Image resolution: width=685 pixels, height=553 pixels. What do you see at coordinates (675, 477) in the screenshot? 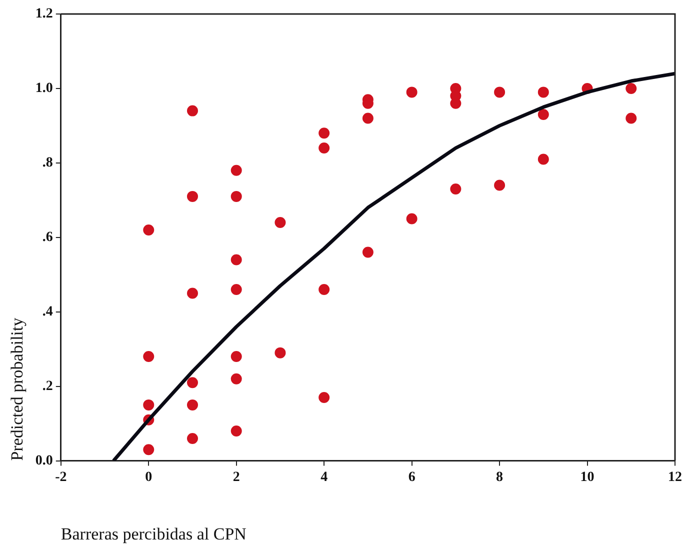
I see `x-tick-label: 12` at bounding box center [675, 477].